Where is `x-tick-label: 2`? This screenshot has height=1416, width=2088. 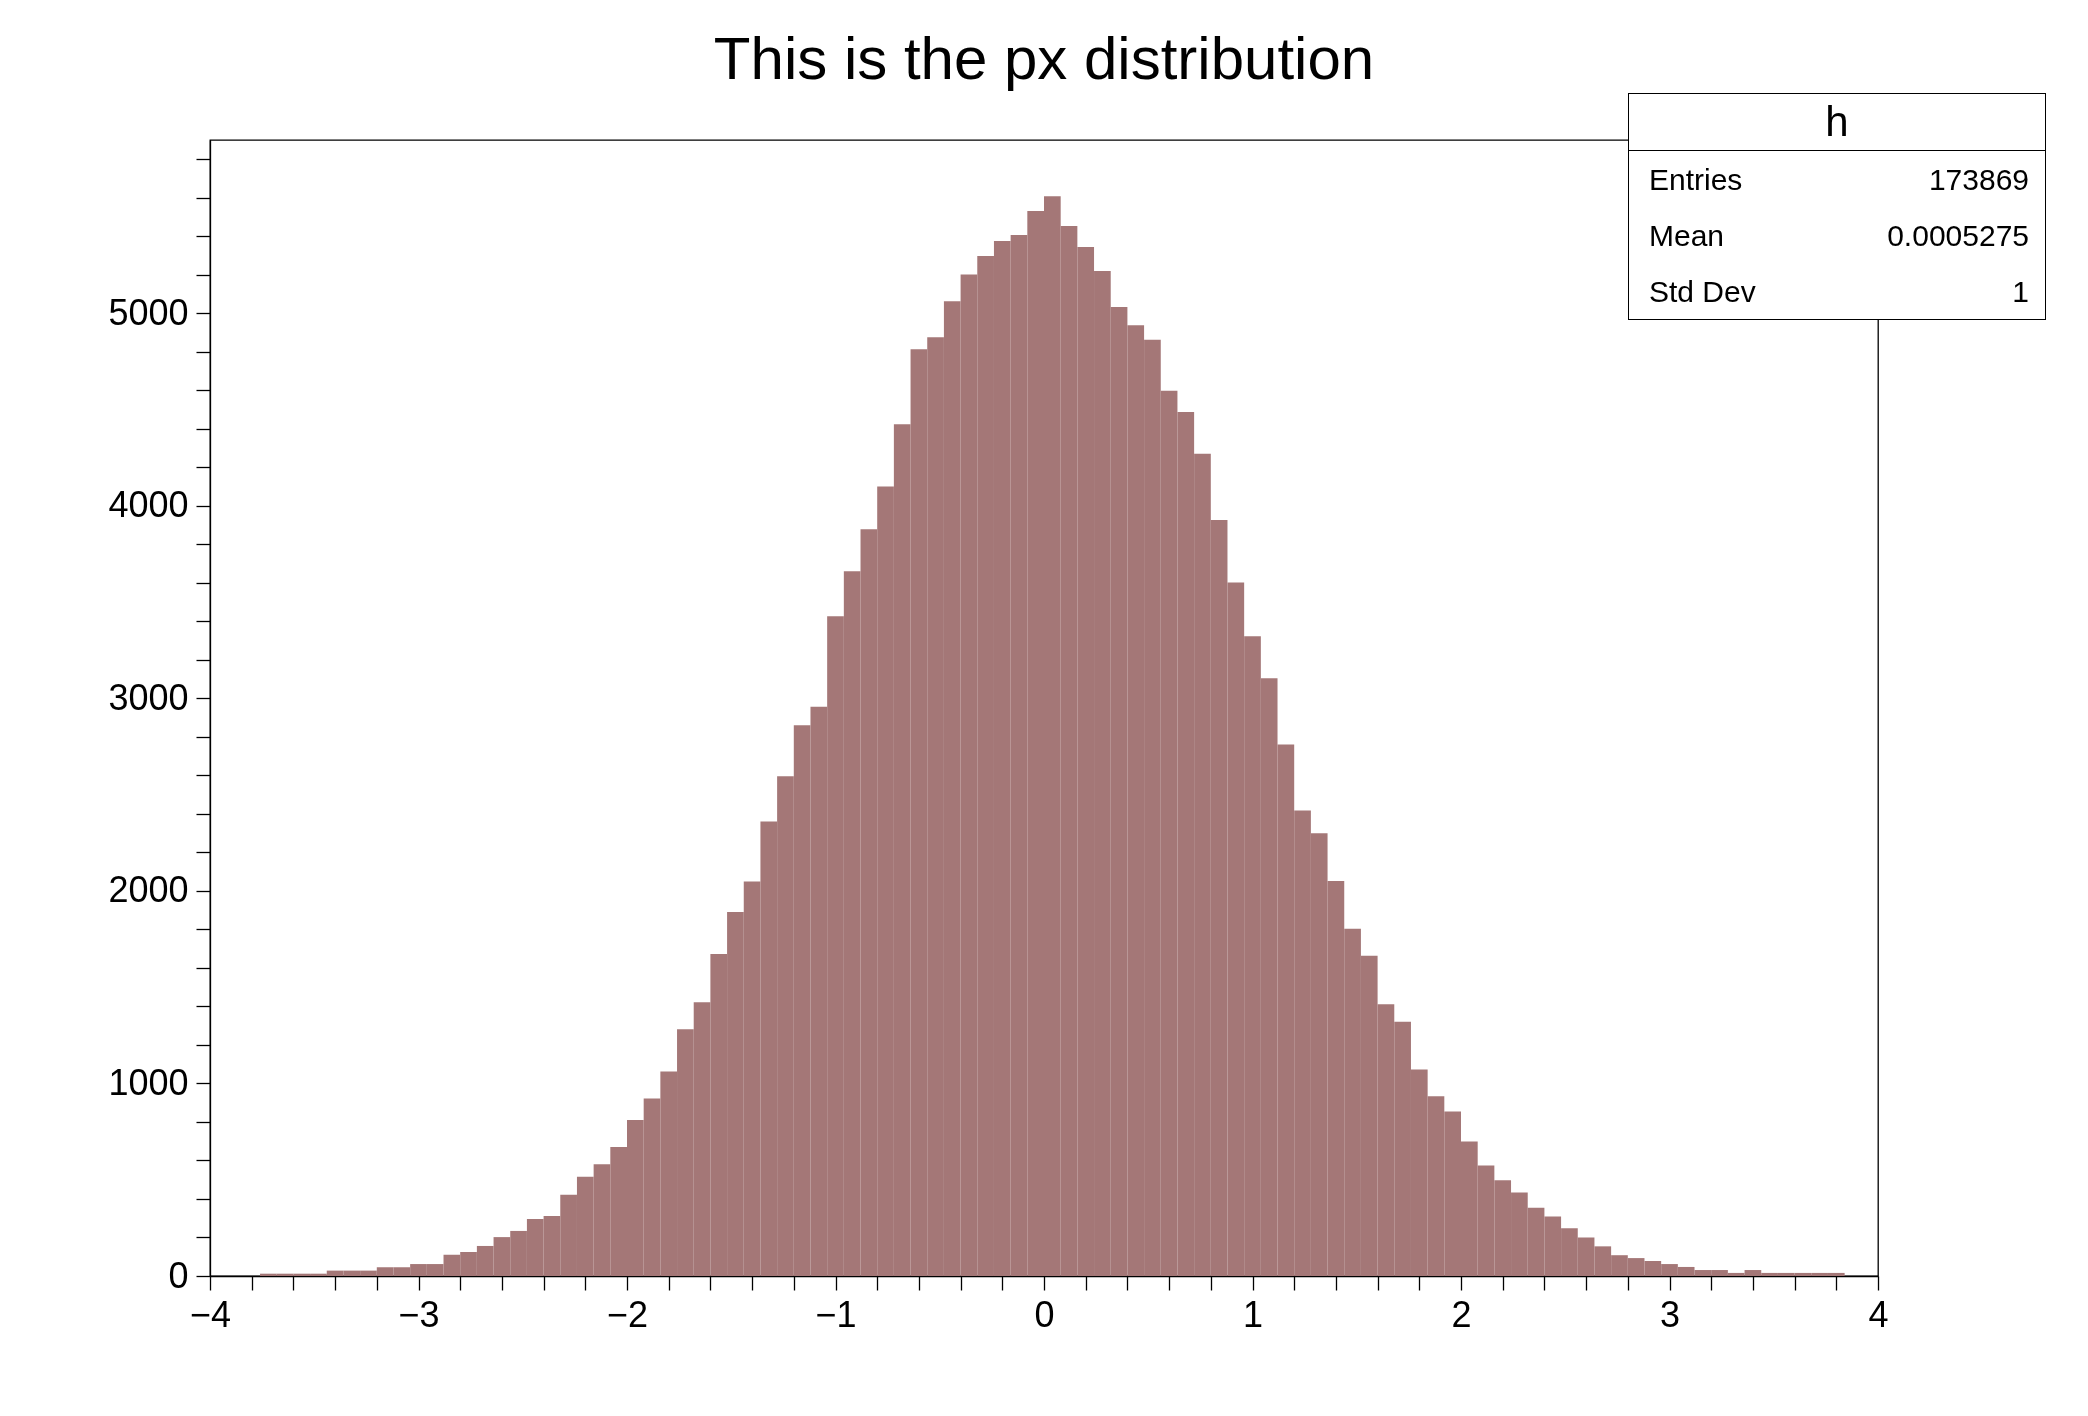 x-tick-label: 2 is located at coordinates (1461, 1314).